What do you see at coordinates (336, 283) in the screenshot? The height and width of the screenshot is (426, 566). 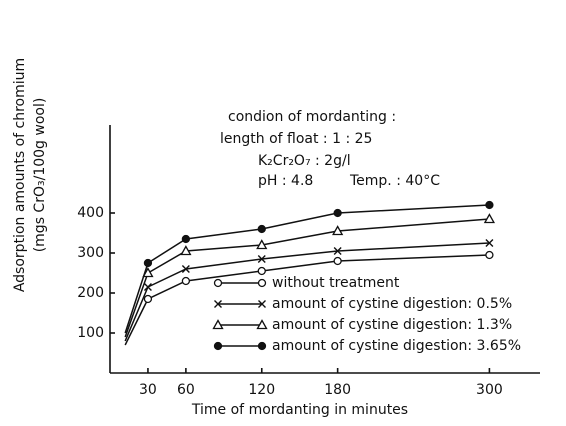 I see `legend-label: without treatment` at bounding box center [336, 283].